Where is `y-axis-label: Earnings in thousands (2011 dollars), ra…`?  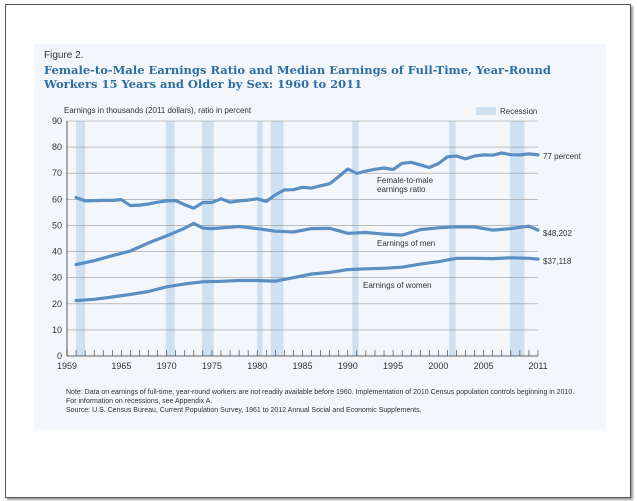
y-axis-label: Earnings in thousands (2011 dollars), ra… is located at coordinates (158, 110).